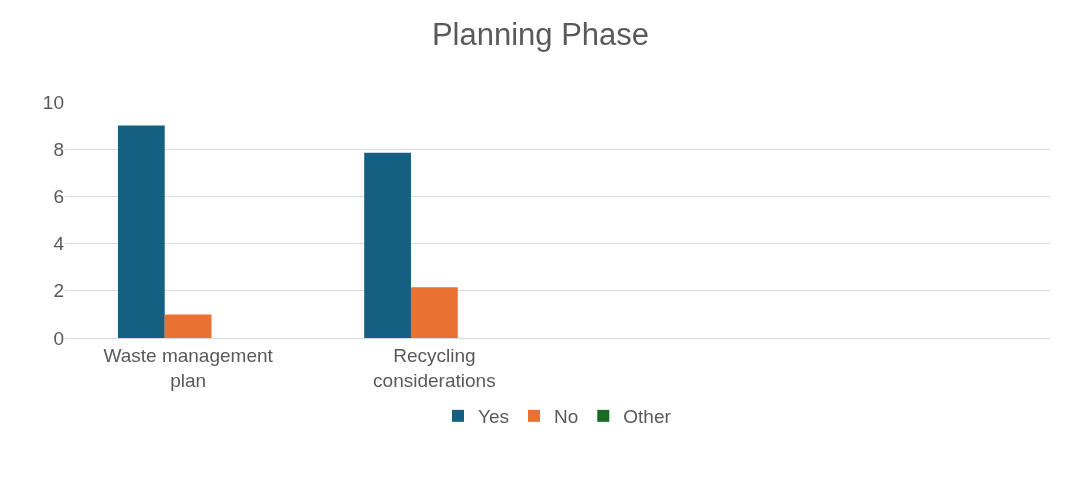 Image resolution: width=1081 pixels, height=490 pixels. What do you see at coordinates (566, 417) in the screenshot?
I see `legend-label: No` at bounding box center [566, 417].